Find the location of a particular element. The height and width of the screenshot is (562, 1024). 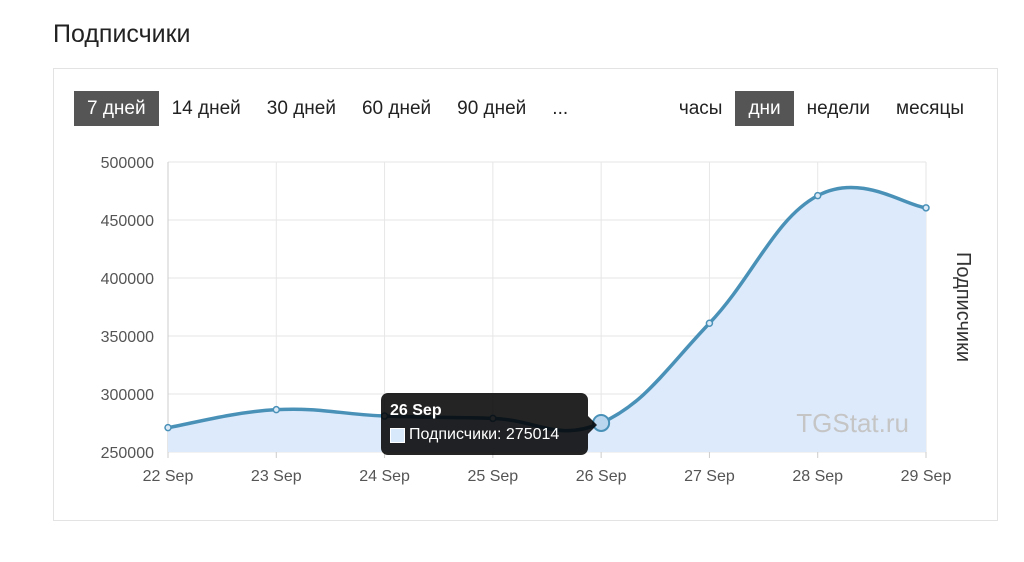

x-tick-label: 24 Sep is located at coordinates (384, 476).